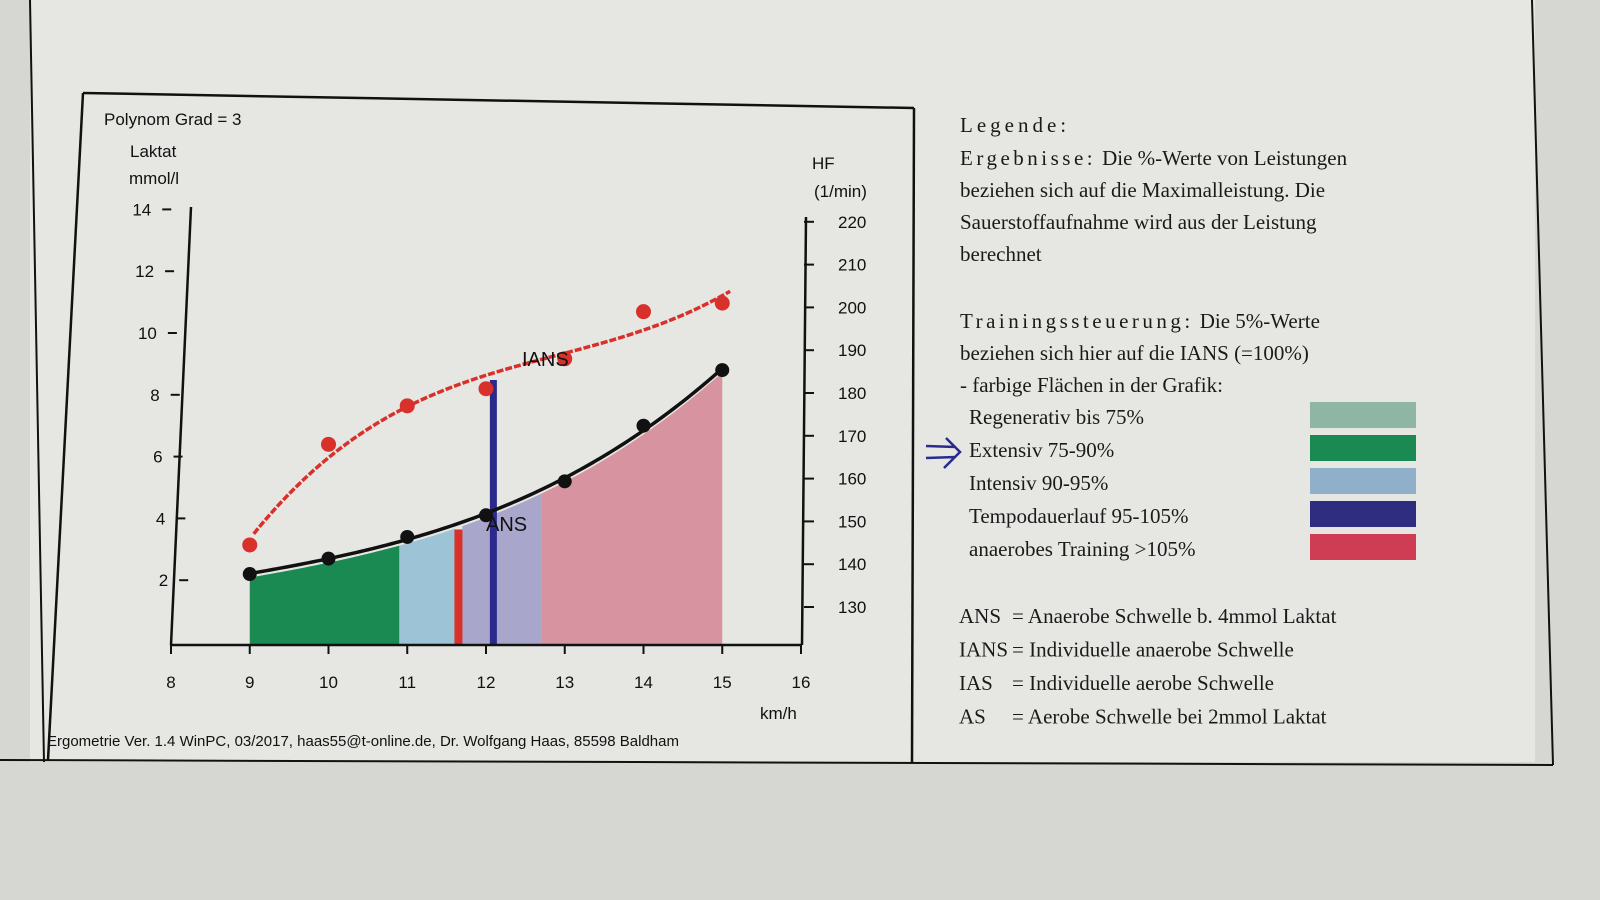  I want to click on results-paragraph: Ergebnisse: Die %-Werte von Leistungen, so click(1154, 158).